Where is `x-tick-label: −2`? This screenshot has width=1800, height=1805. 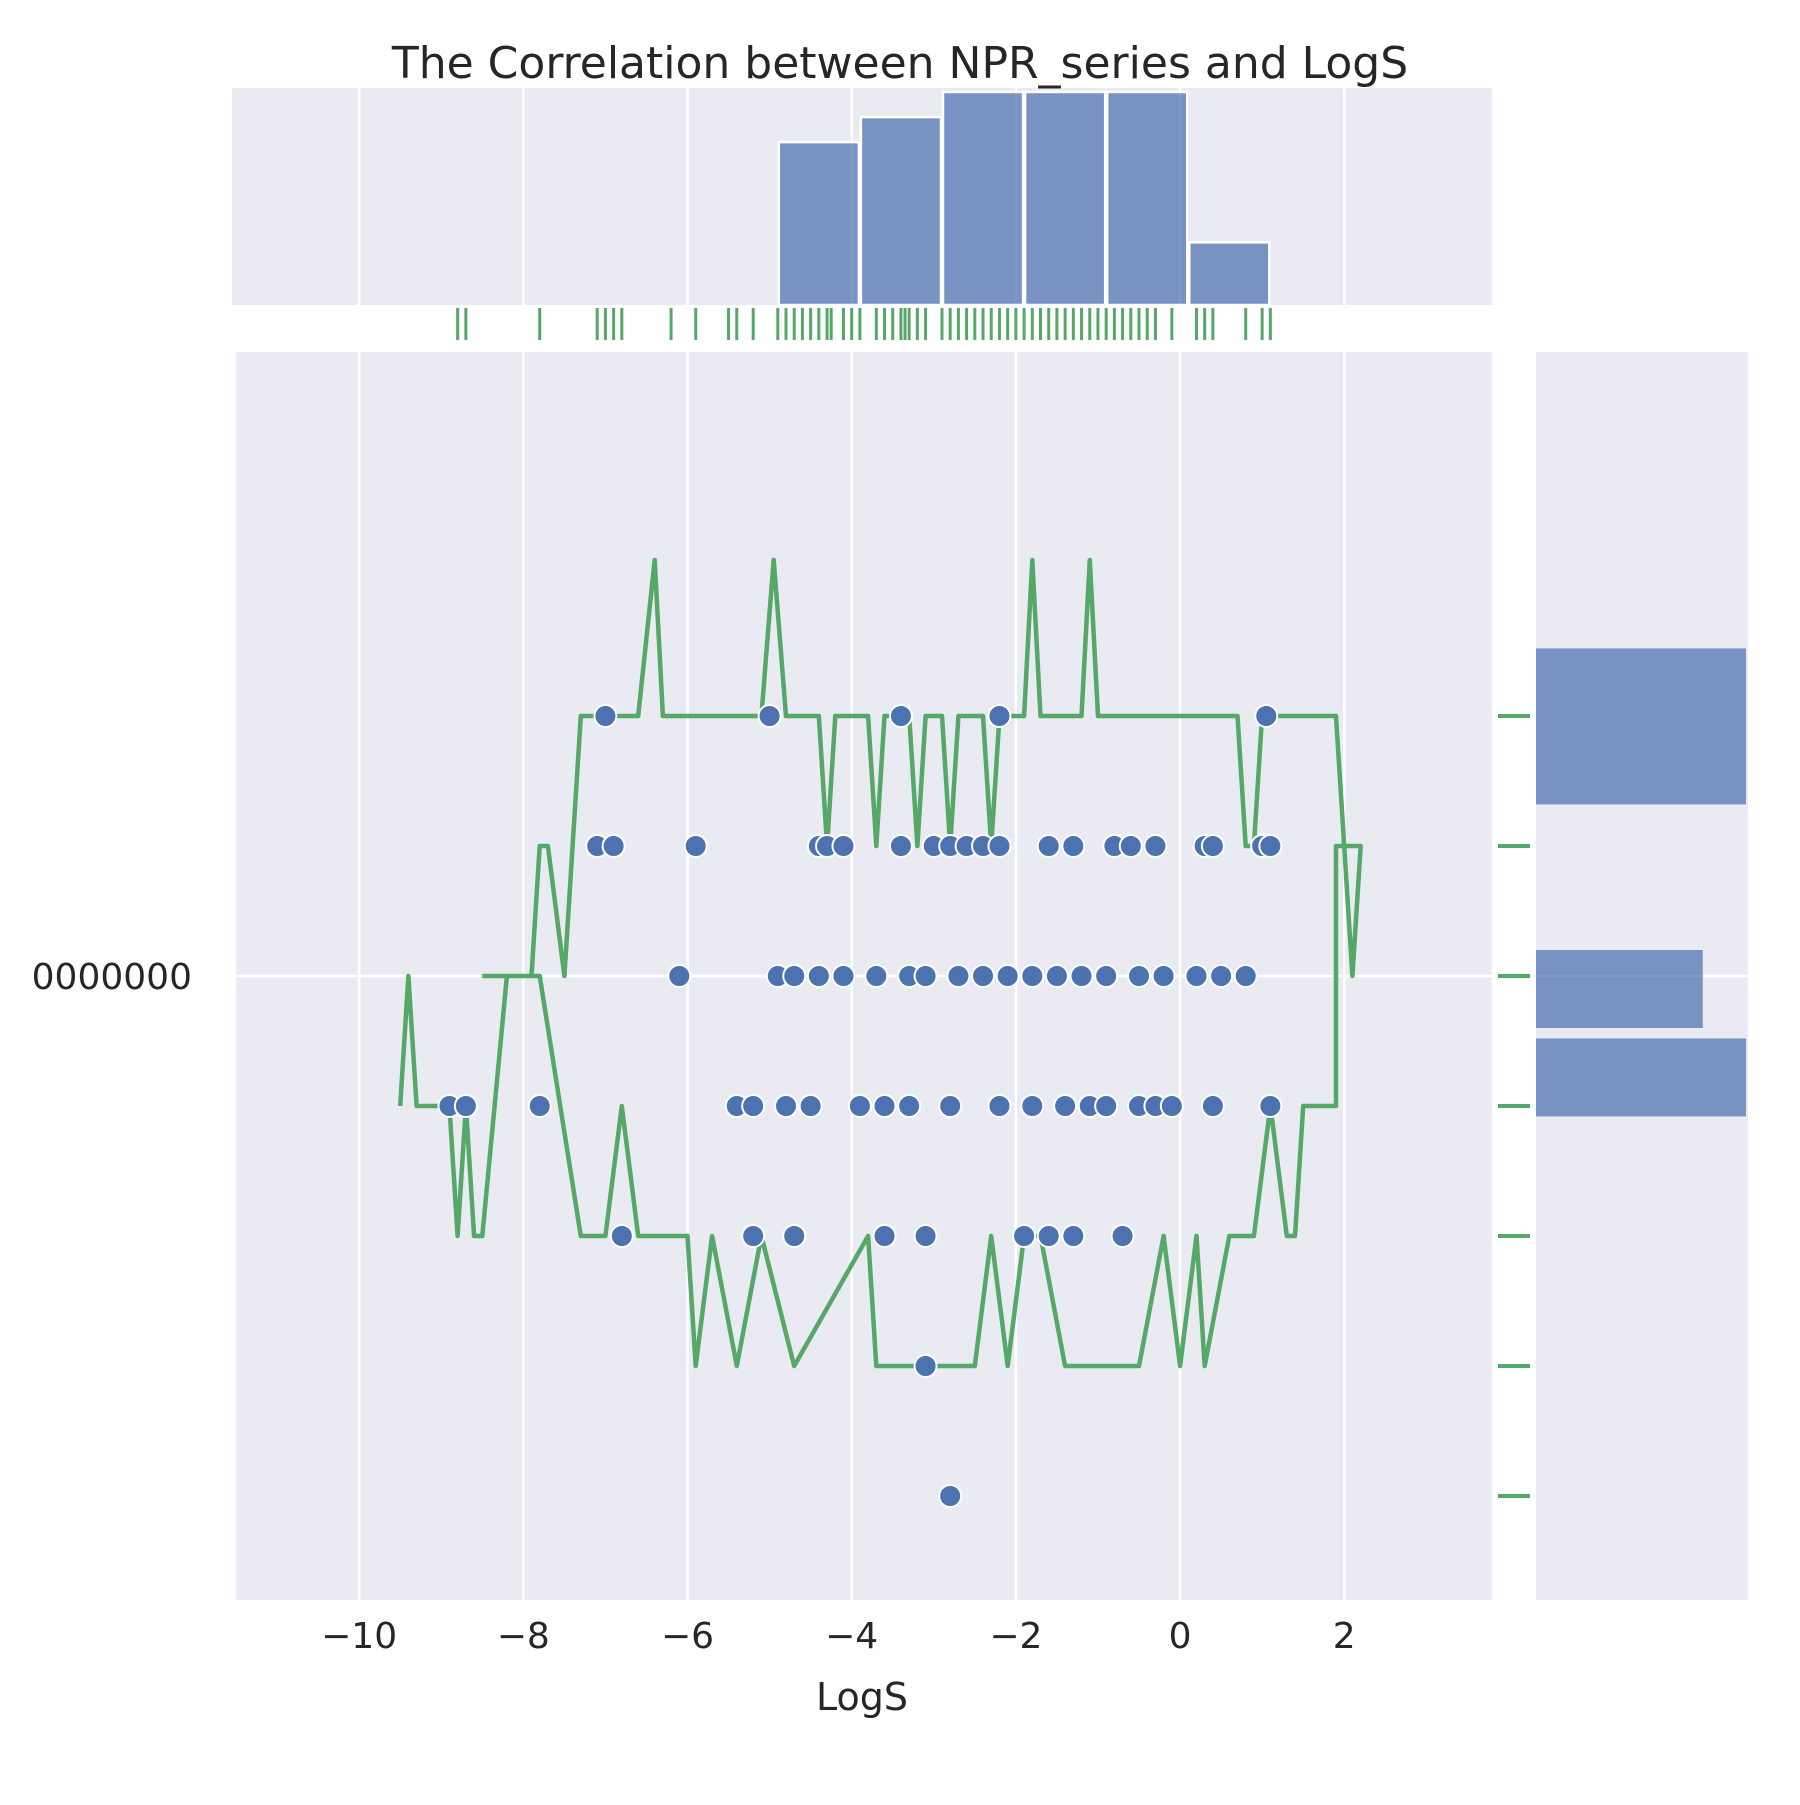
x-tick-label: −2 is located at coordinates (1015, 1636).